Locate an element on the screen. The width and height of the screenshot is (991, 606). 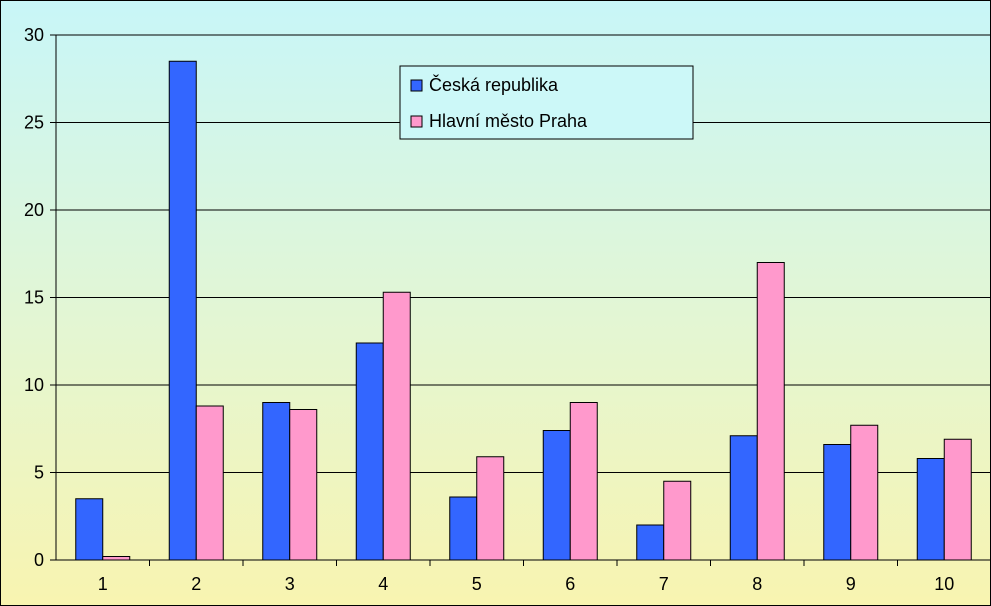
x-tick-label: 7 is located at coordinates (664, 584).